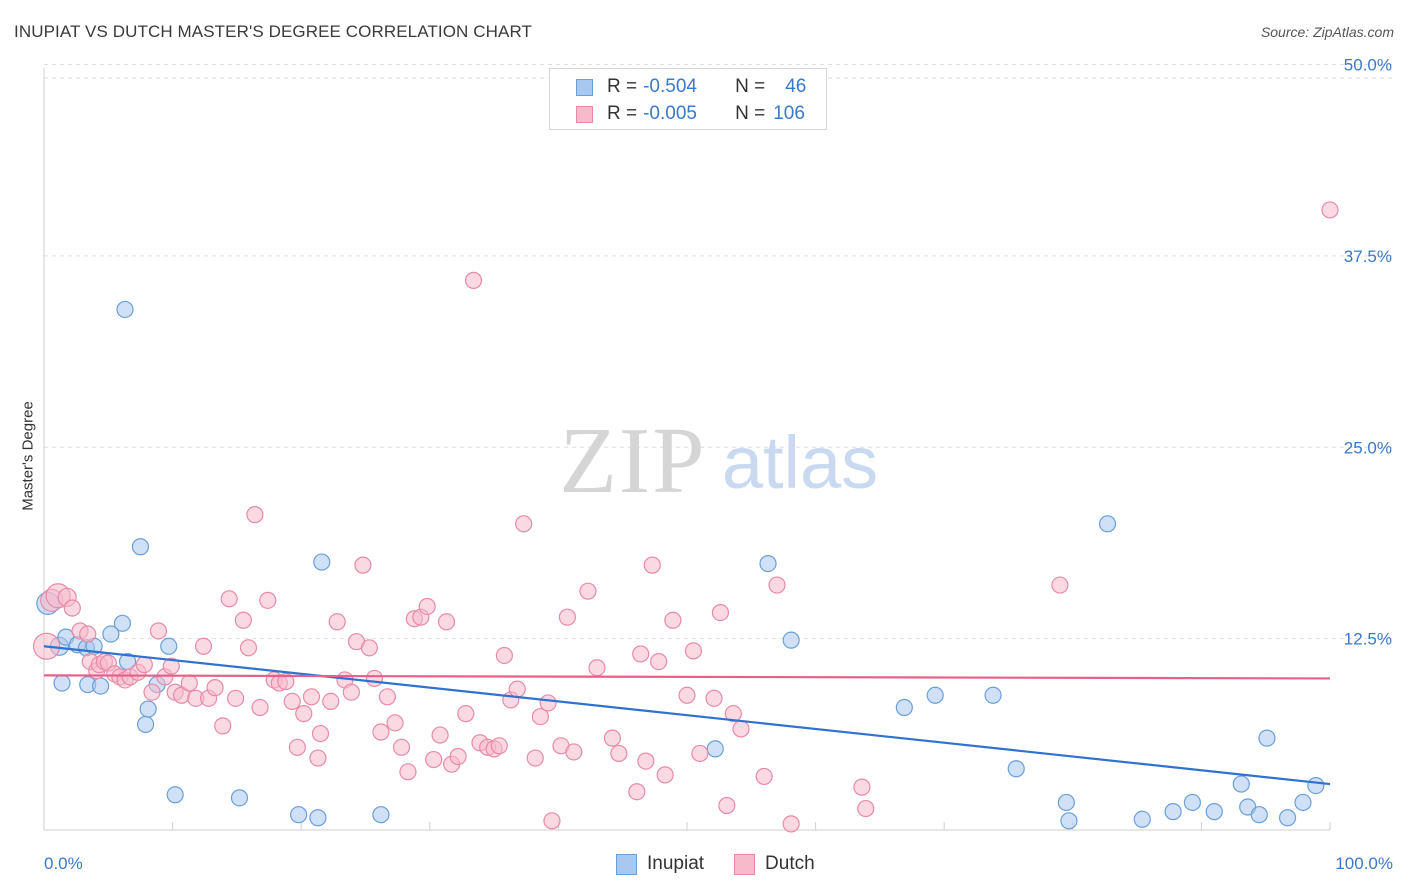 The width and height of the screenshot is (1406, 892). Describe the element at coordinates (63, 863) in the screenshot. I see `x-tick-label: 0.0%` at that location.